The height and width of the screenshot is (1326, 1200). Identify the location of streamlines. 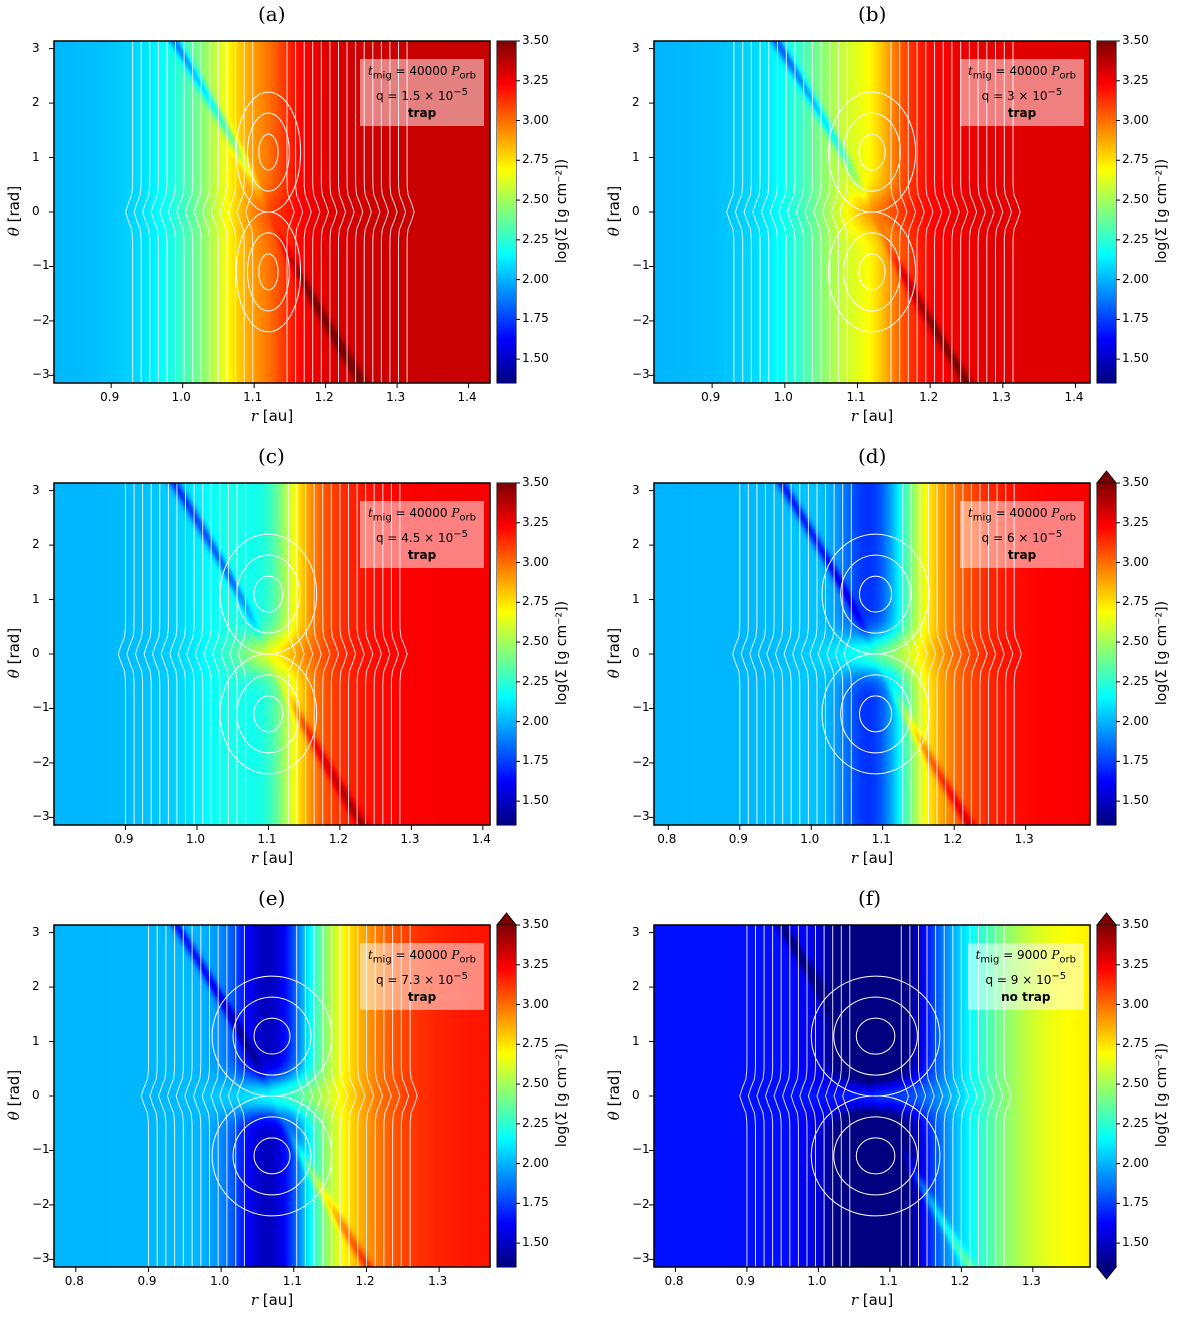
(262, 654).